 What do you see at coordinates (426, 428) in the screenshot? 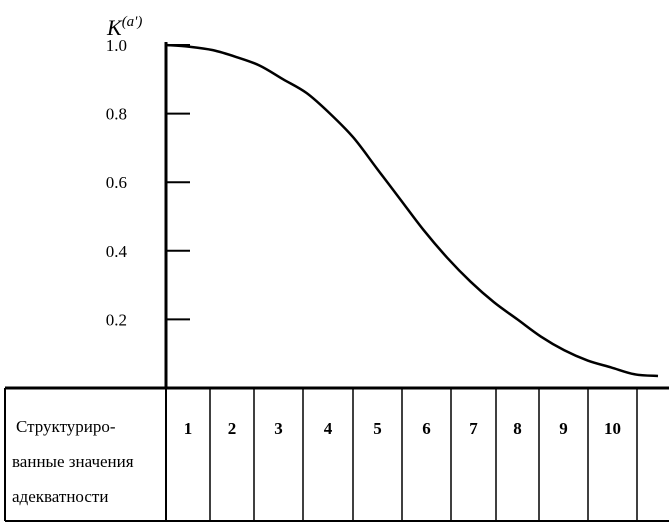
I see `x-category-label: 6` at bounding box center [426, 428].